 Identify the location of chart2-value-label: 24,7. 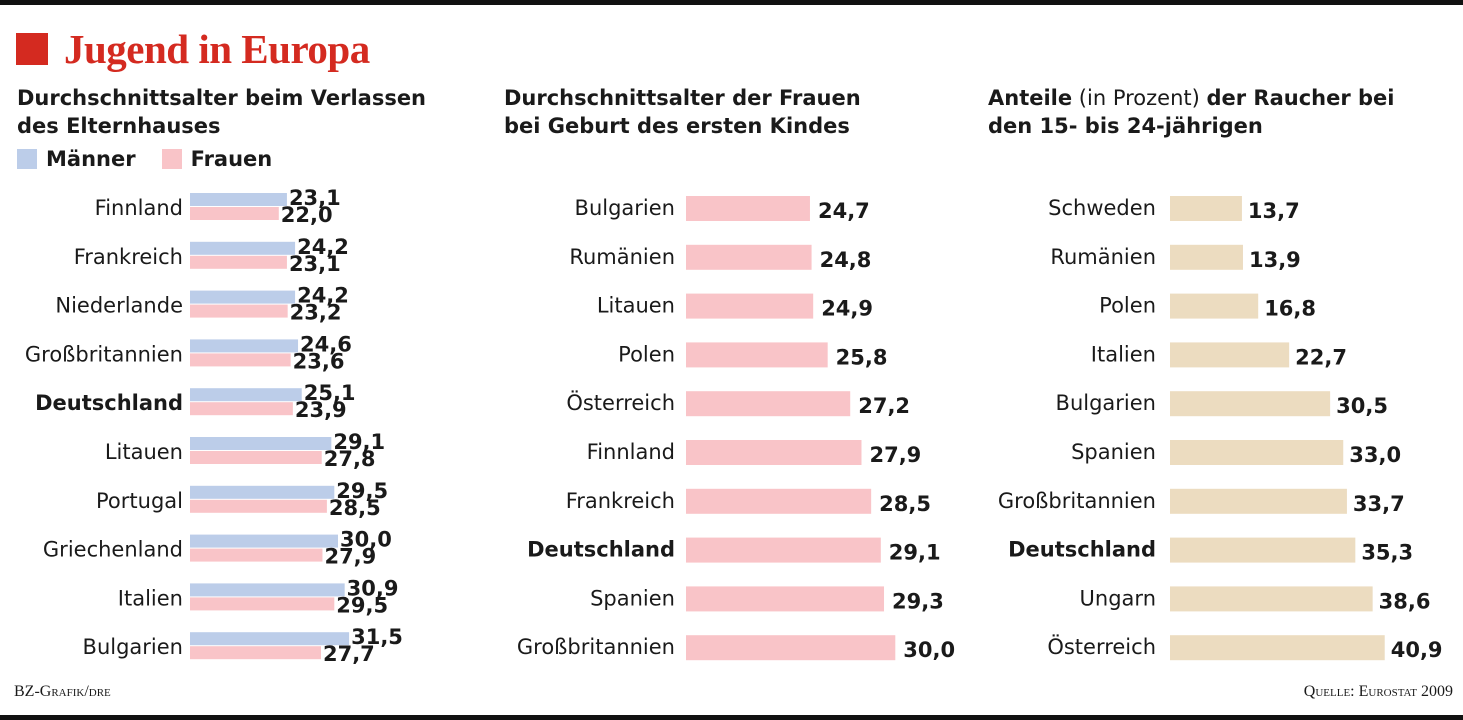
(844, 211).